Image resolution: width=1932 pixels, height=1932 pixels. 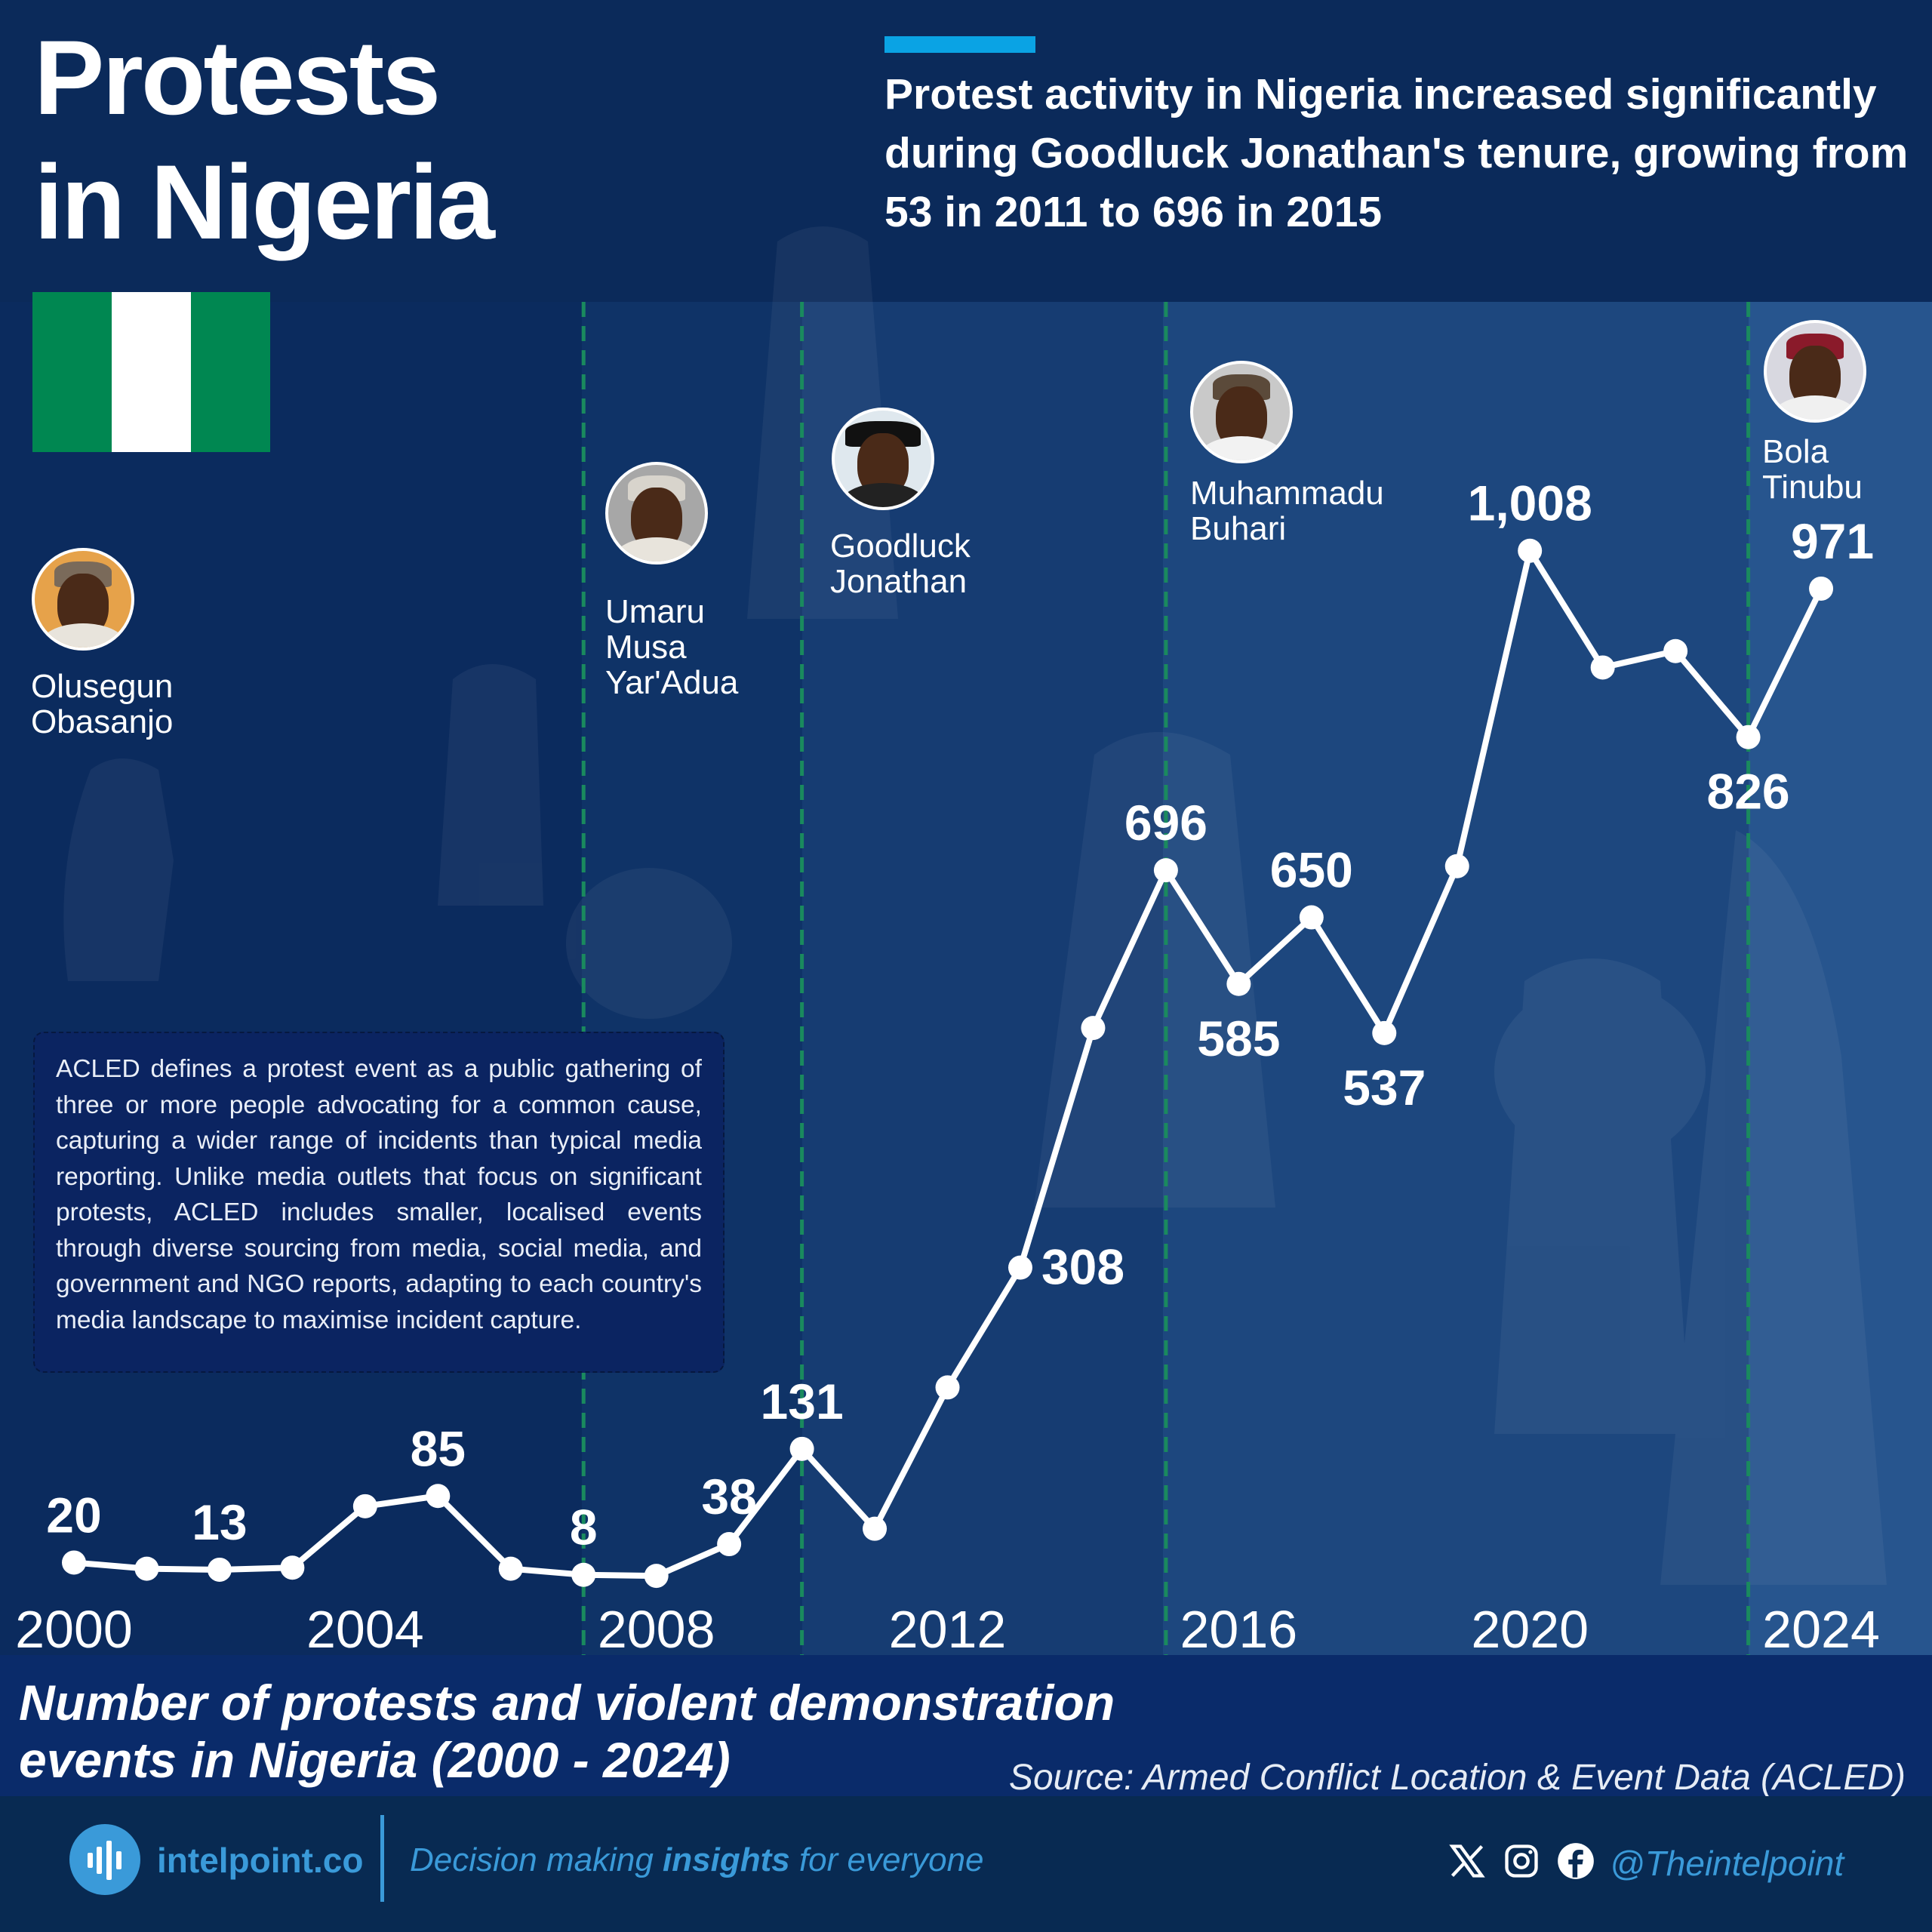 What do you see at coordinates (583, 1574) in the screenshot?
I see `data-point-2007` at bounding box center [583, 1574].